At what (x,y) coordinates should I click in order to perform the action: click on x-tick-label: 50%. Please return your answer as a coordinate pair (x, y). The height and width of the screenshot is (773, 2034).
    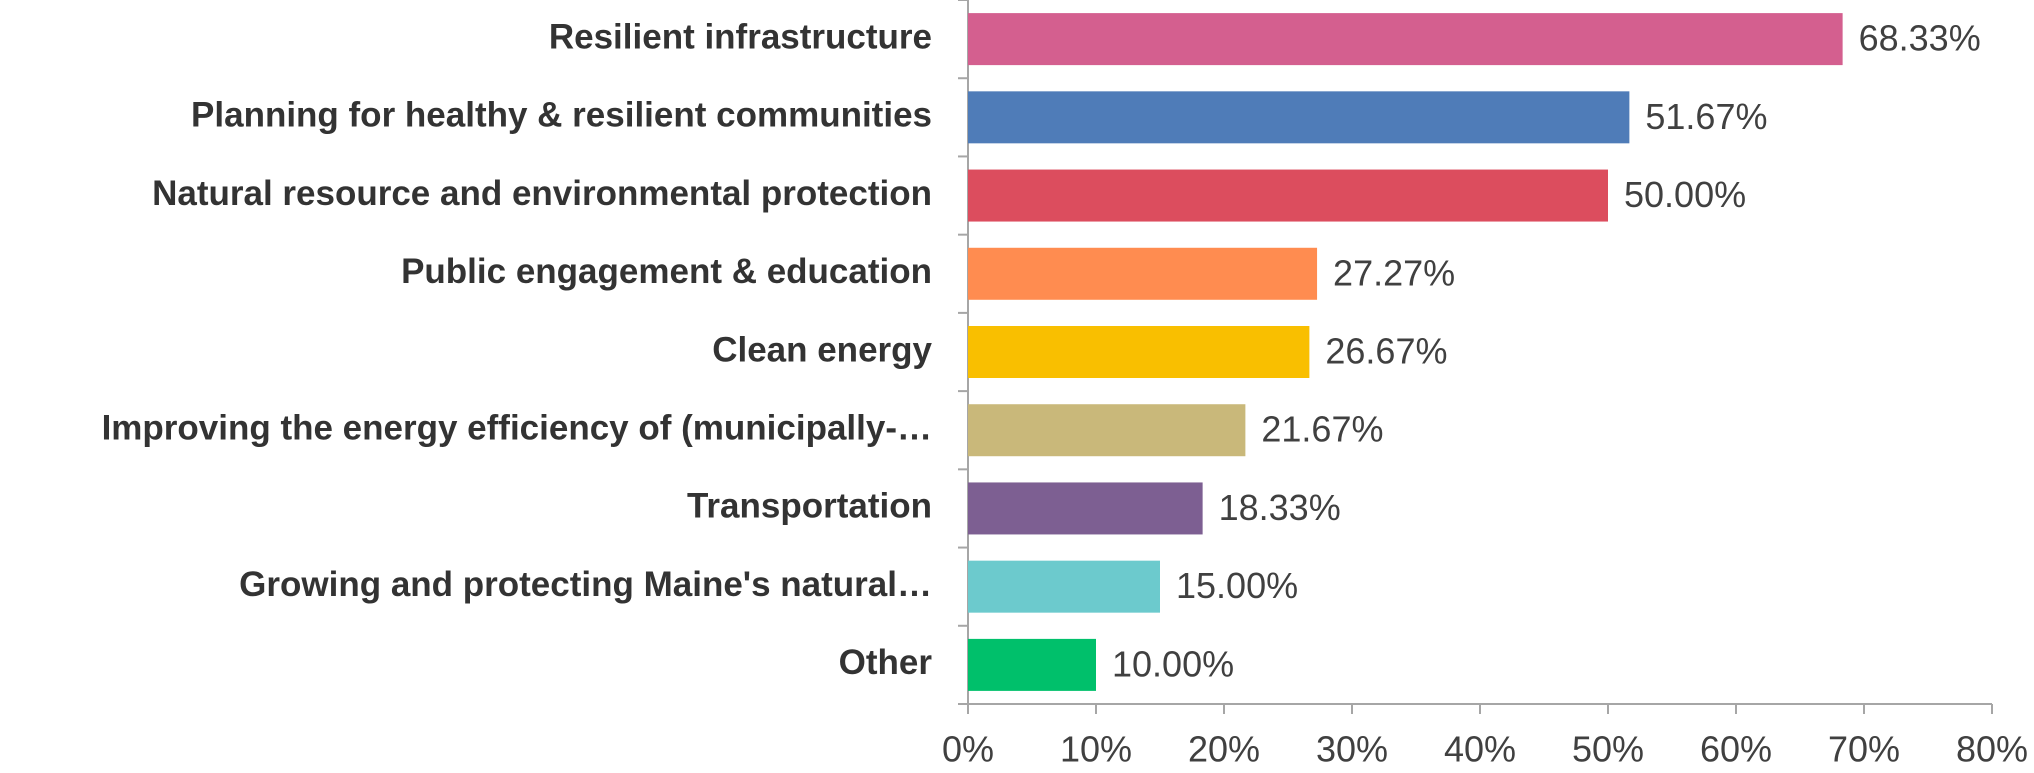
    Looking at the image, I should click on (1608, 749).